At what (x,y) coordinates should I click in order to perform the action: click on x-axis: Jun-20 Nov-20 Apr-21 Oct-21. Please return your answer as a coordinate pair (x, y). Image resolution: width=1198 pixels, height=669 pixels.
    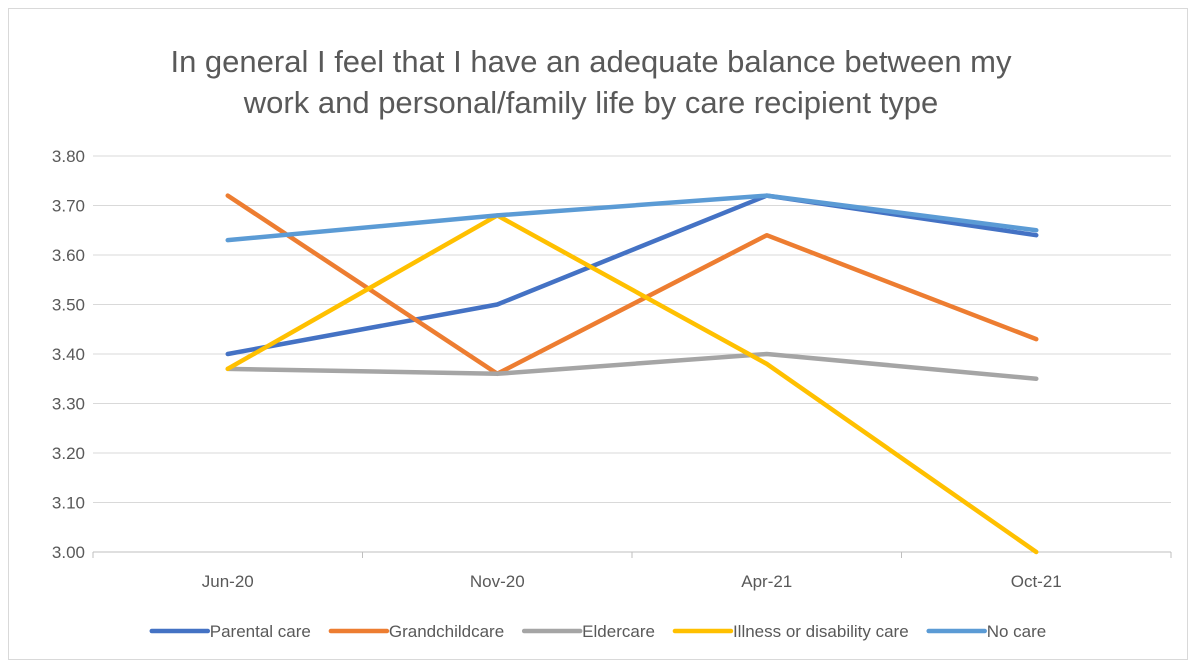
    Looking at the image, I should click on (632, 571).